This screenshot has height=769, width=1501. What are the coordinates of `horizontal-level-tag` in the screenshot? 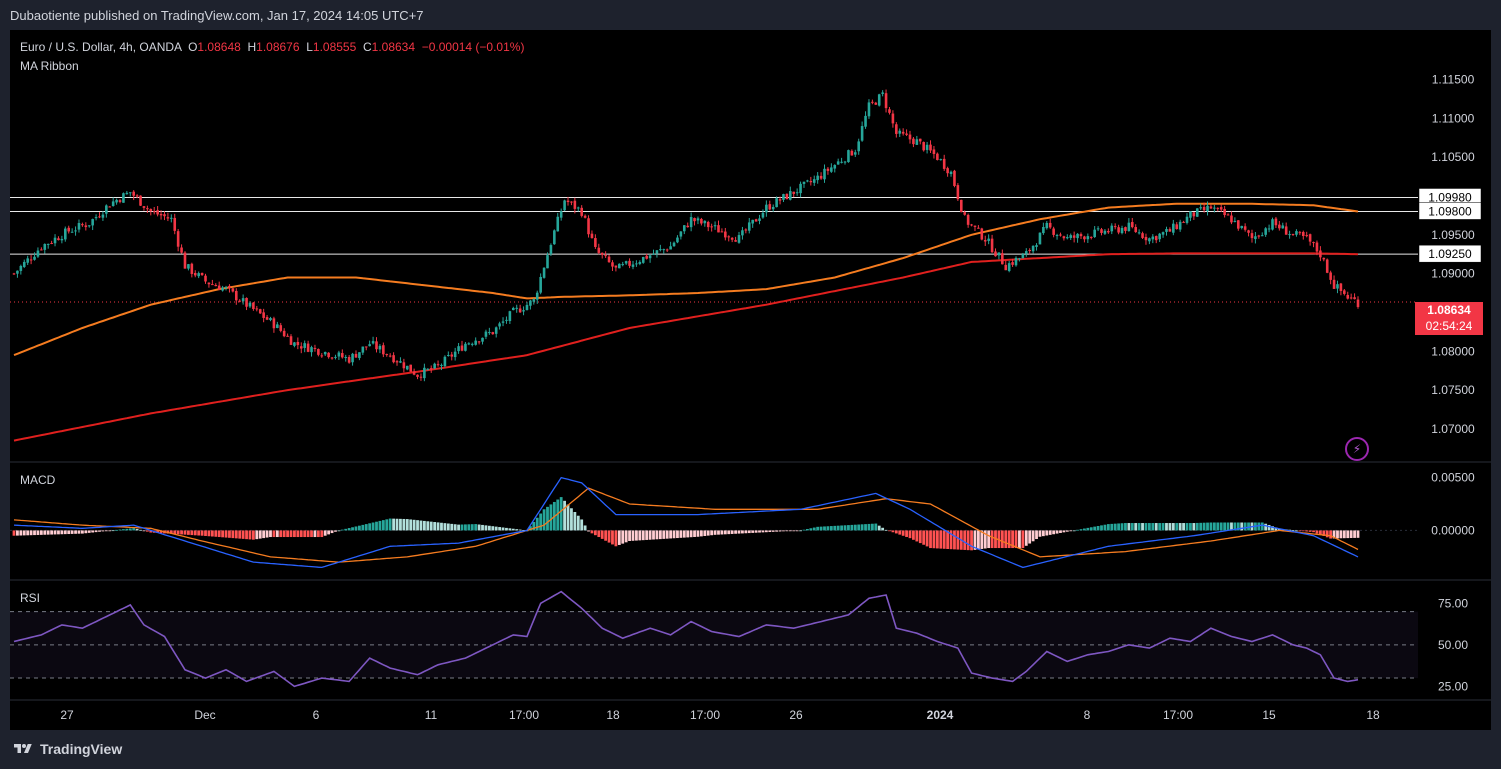 It's located at (1450, 253).